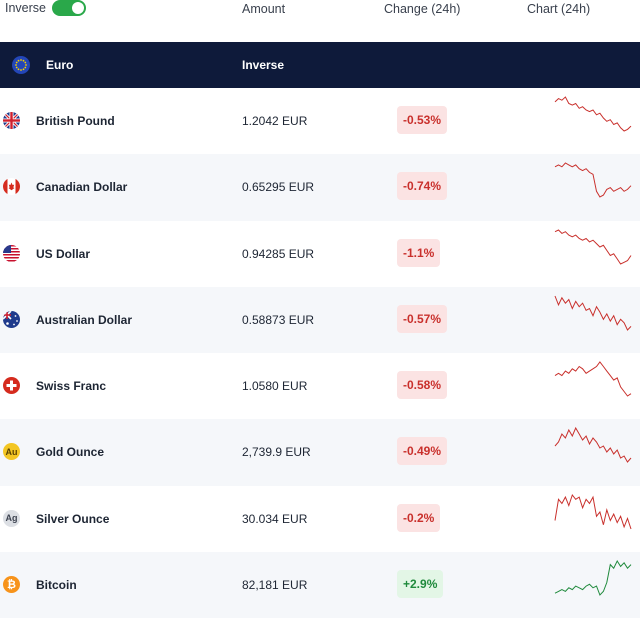 This screenshot has width=640, height=618. What do you see at coordinates (11, 319) in the screenshot?
I see `australia-flag-icon` at bounding box center [11, 319].